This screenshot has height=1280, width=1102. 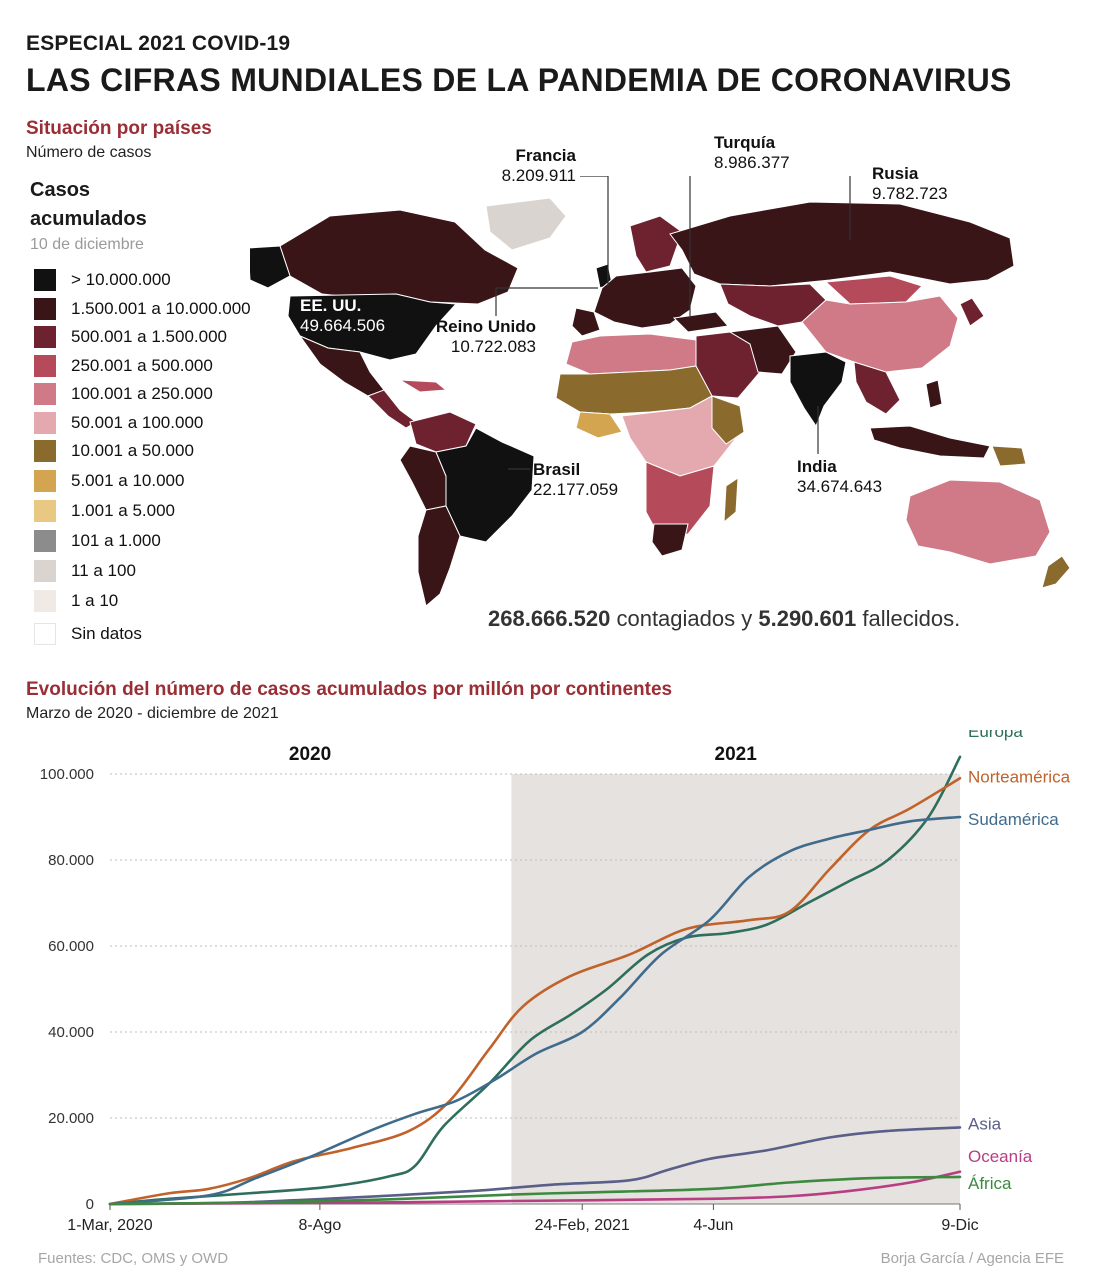 I want to click on total-cases-text: contagiados y, so click(x=684, y=618).